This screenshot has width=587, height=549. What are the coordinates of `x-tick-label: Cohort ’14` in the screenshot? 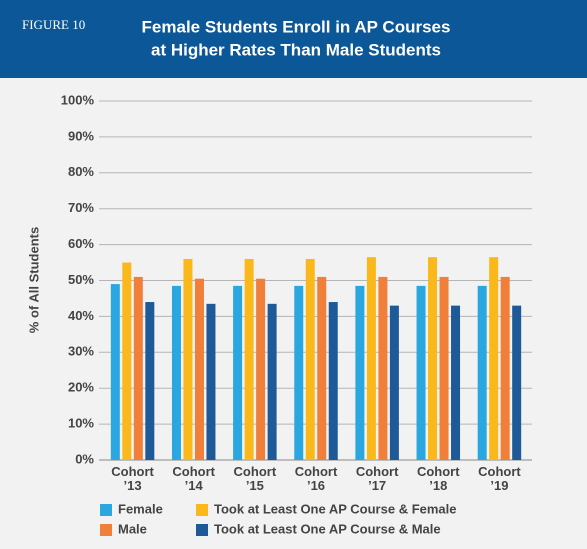 It's located at (193, 478).